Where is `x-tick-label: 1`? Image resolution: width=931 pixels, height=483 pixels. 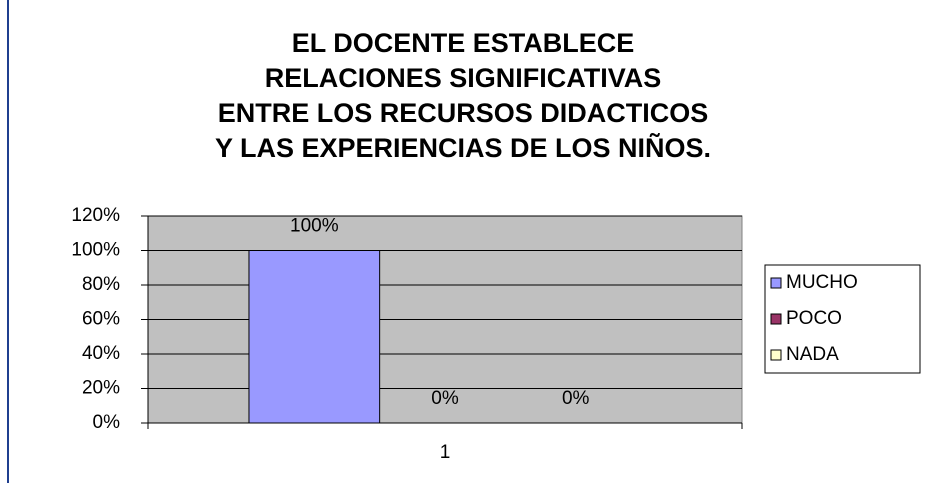 x-tick-label: 1 is located at coordinates (445, 452).